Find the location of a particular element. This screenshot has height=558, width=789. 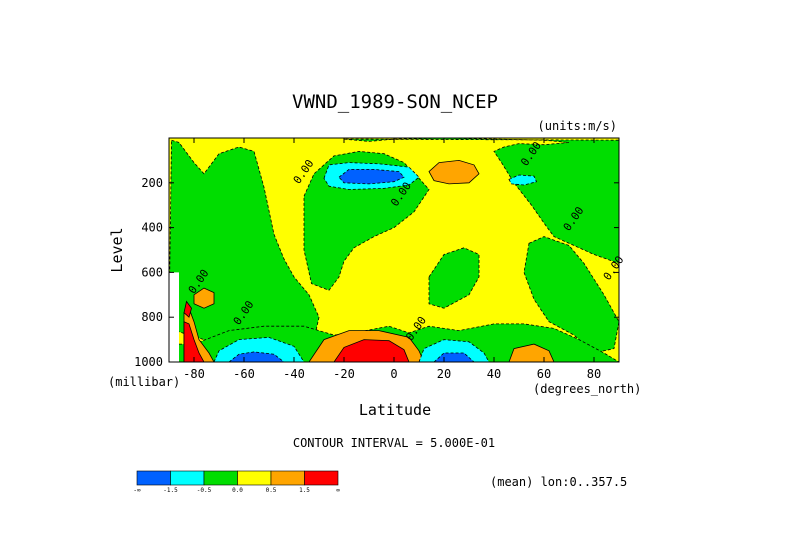

colorbar-label-5: 1.5 is located at coordinates (304, 490).